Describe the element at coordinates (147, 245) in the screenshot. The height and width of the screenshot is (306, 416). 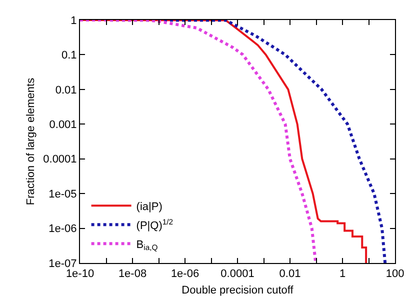
I see `legend-label: B$_{ia,Q}$` at that location.